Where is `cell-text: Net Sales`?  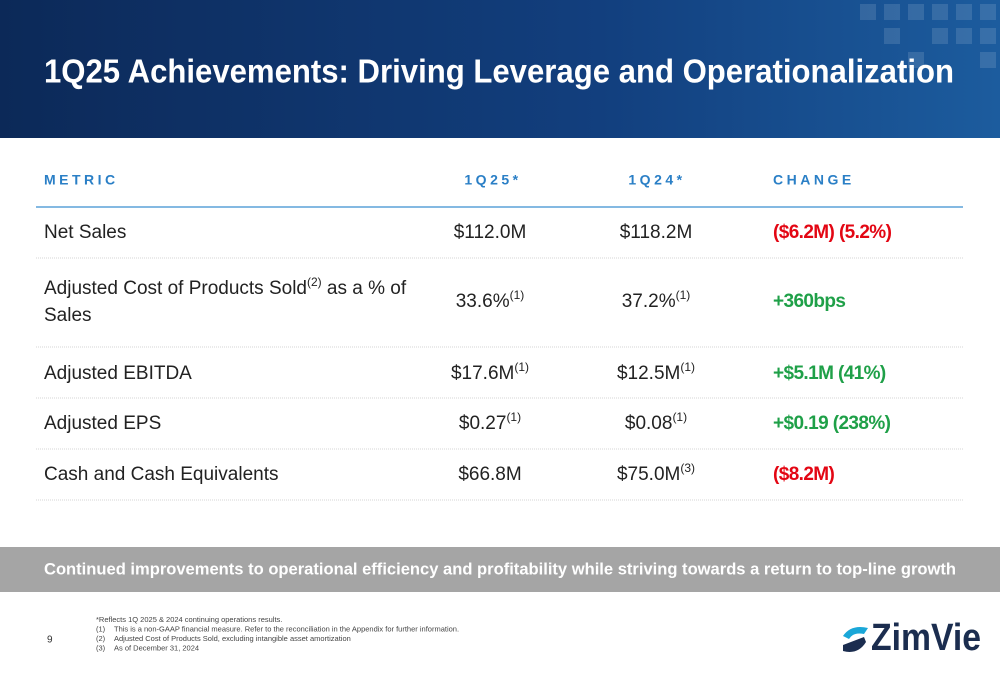 cell-text: Net Sales is located at coordinates (85, 232).